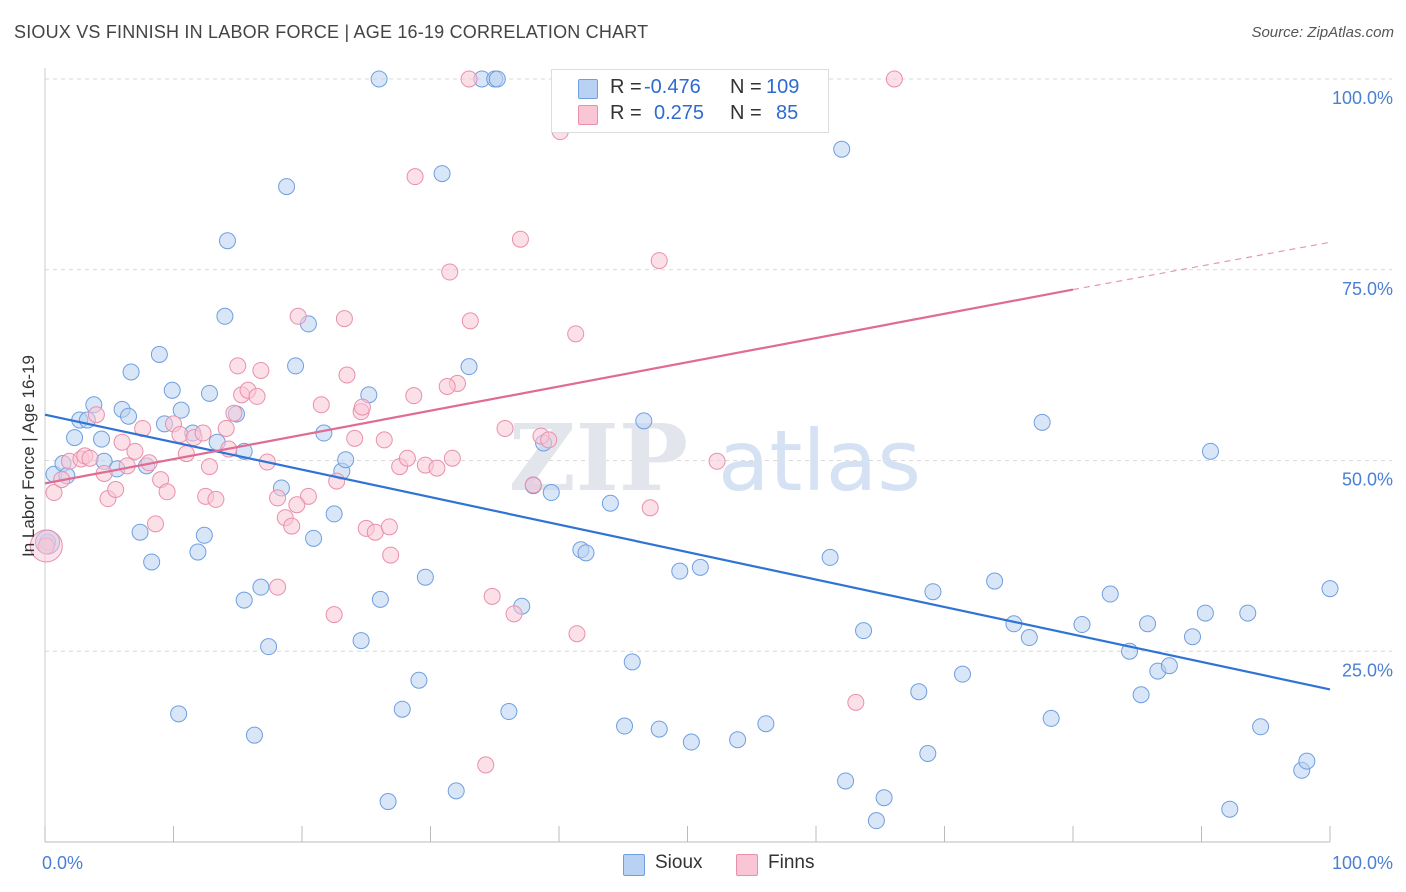 The height and width of the screenshot is (892, 1406). I want to click on x-tick-label: 0.0%, so click(62, 863).